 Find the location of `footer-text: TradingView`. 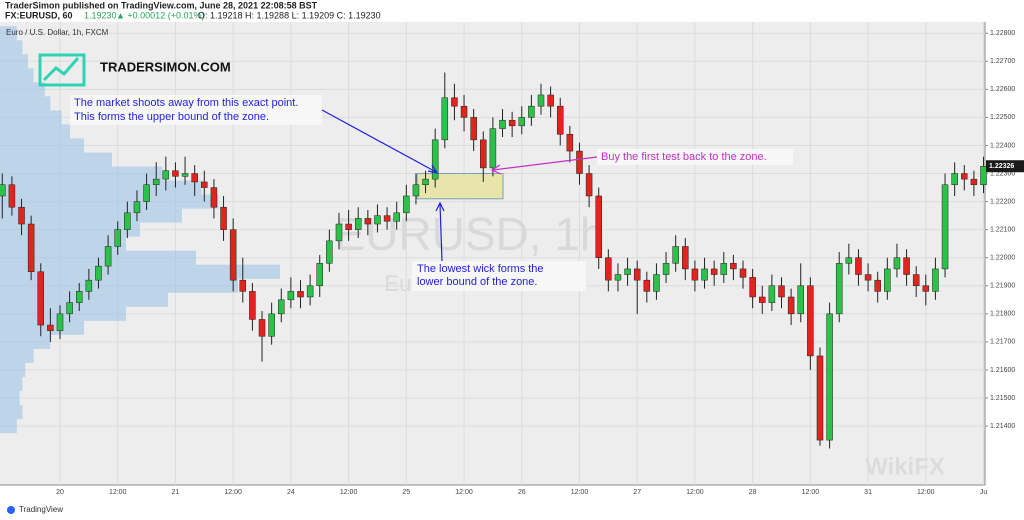

footer-text: TradingView is located at coordinates (41, 509).